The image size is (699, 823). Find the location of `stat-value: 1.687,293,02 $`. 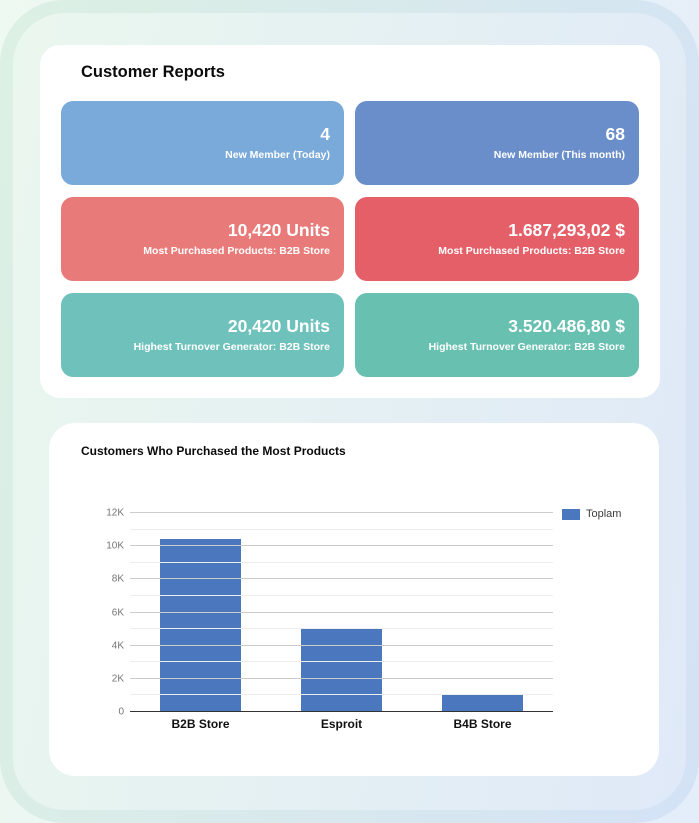

stat-value: 1.687,293,02 $ is located at coordinates (566, 230).